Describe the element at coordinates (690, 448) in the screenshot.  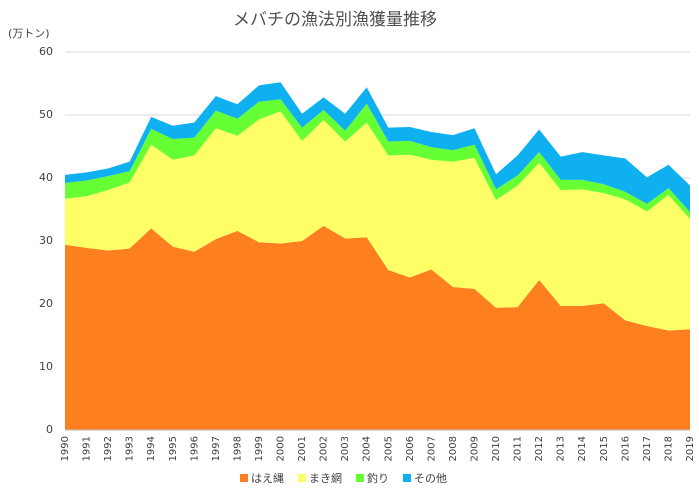
I see `x-tick-label: 2019` at that location.